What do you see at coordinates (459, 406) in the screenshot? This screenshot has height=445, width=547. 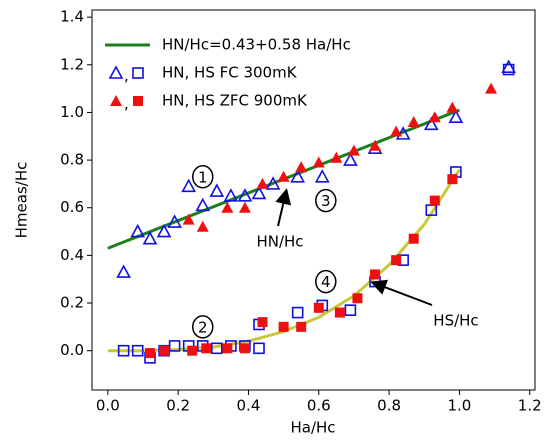 I see `x-tick-label: 1.0` at bounding box center [459, 406].